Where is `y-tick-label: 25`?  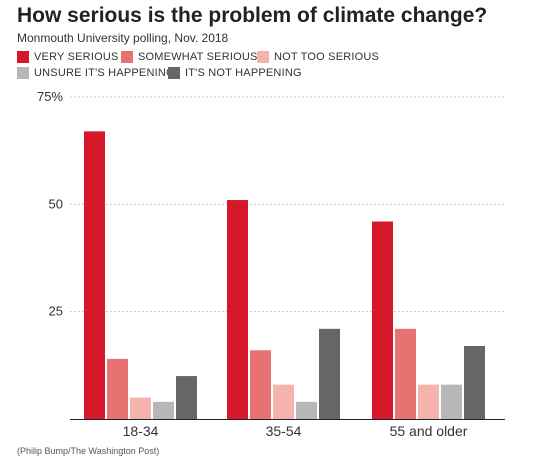
y-tick-label: 25 is located at coordinates (56, 311).